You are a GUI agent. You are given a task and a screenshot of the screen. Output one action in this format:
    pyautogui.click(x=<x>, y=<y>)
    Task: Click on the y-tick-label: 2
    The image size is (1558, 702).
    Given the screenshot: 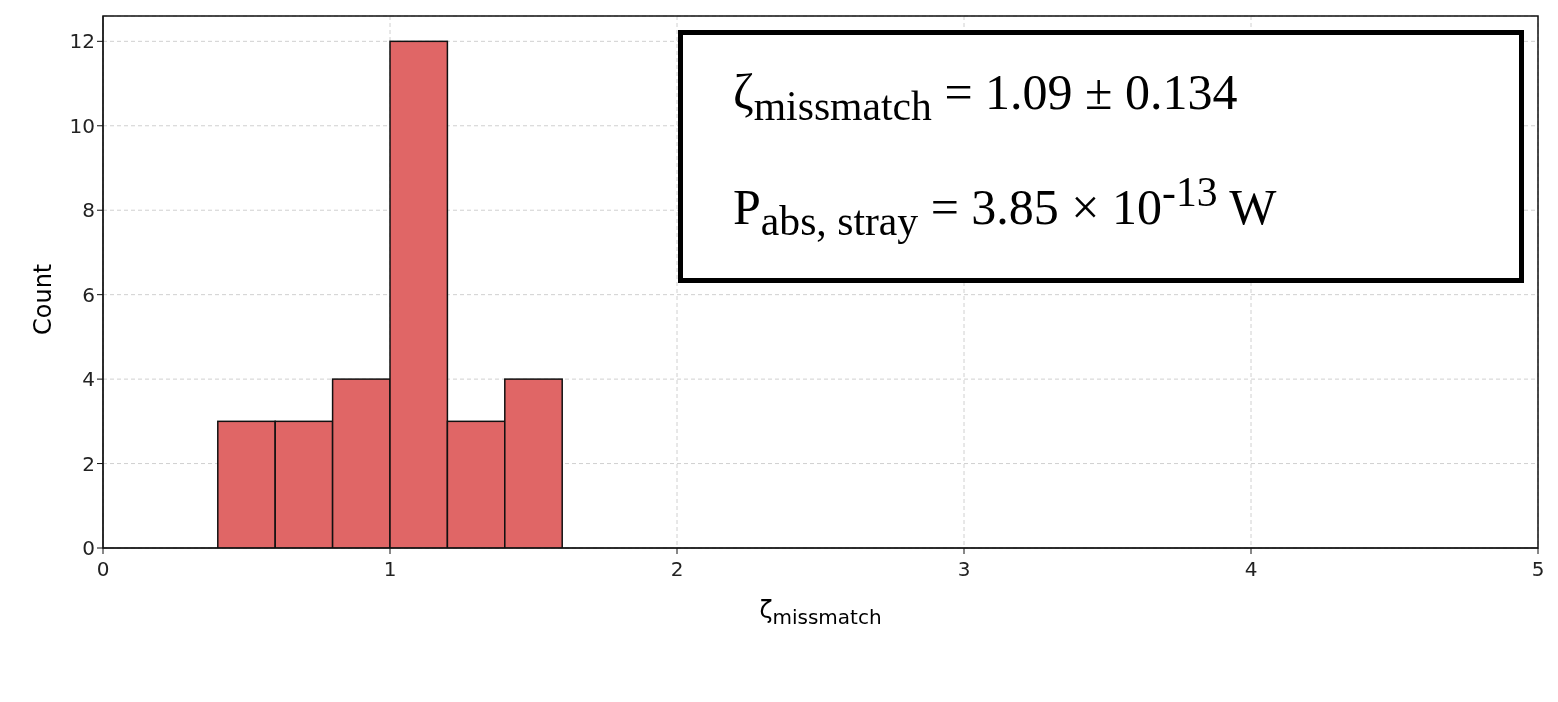 What is the action you would take?
    pyautogui.click(x=88, y=463)
    